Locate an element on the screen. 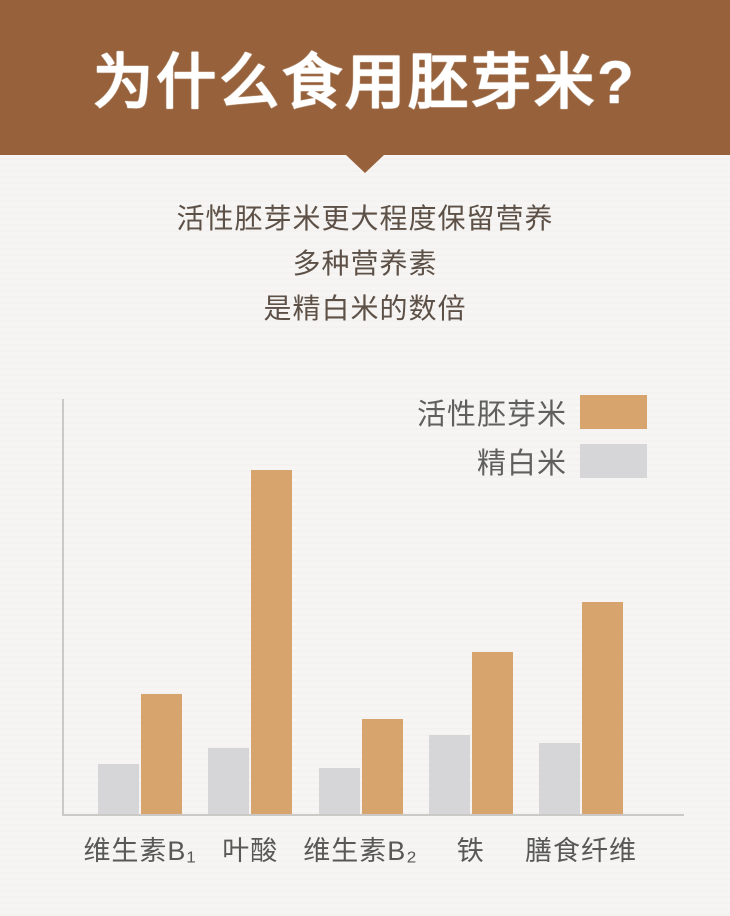 This screenshot has width=730, height=916. category-label: 维生素B₁ is located at coordinates (140, 851).